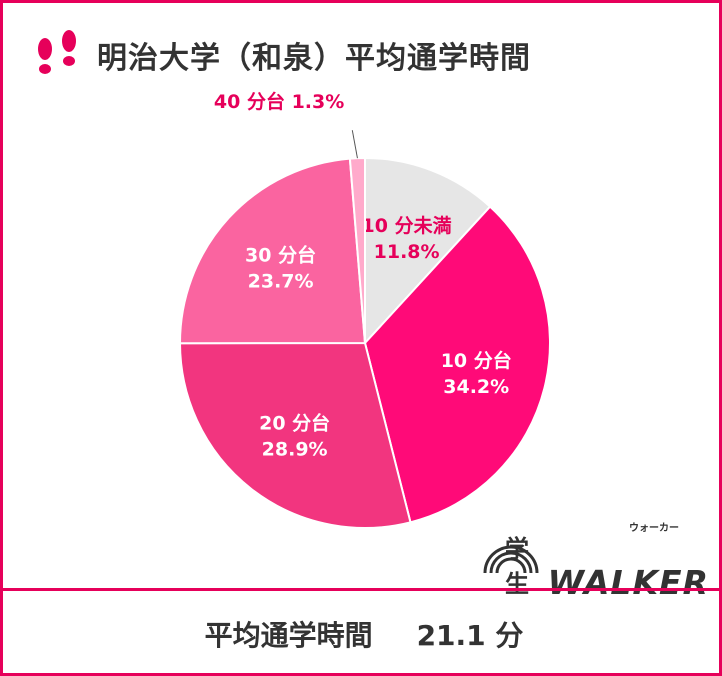 The width and height of the screenshot is (722, 676). Describe the element at coordinates (470, 635) in the screenshot. I see `footer-value: 21.1 分` at that location.